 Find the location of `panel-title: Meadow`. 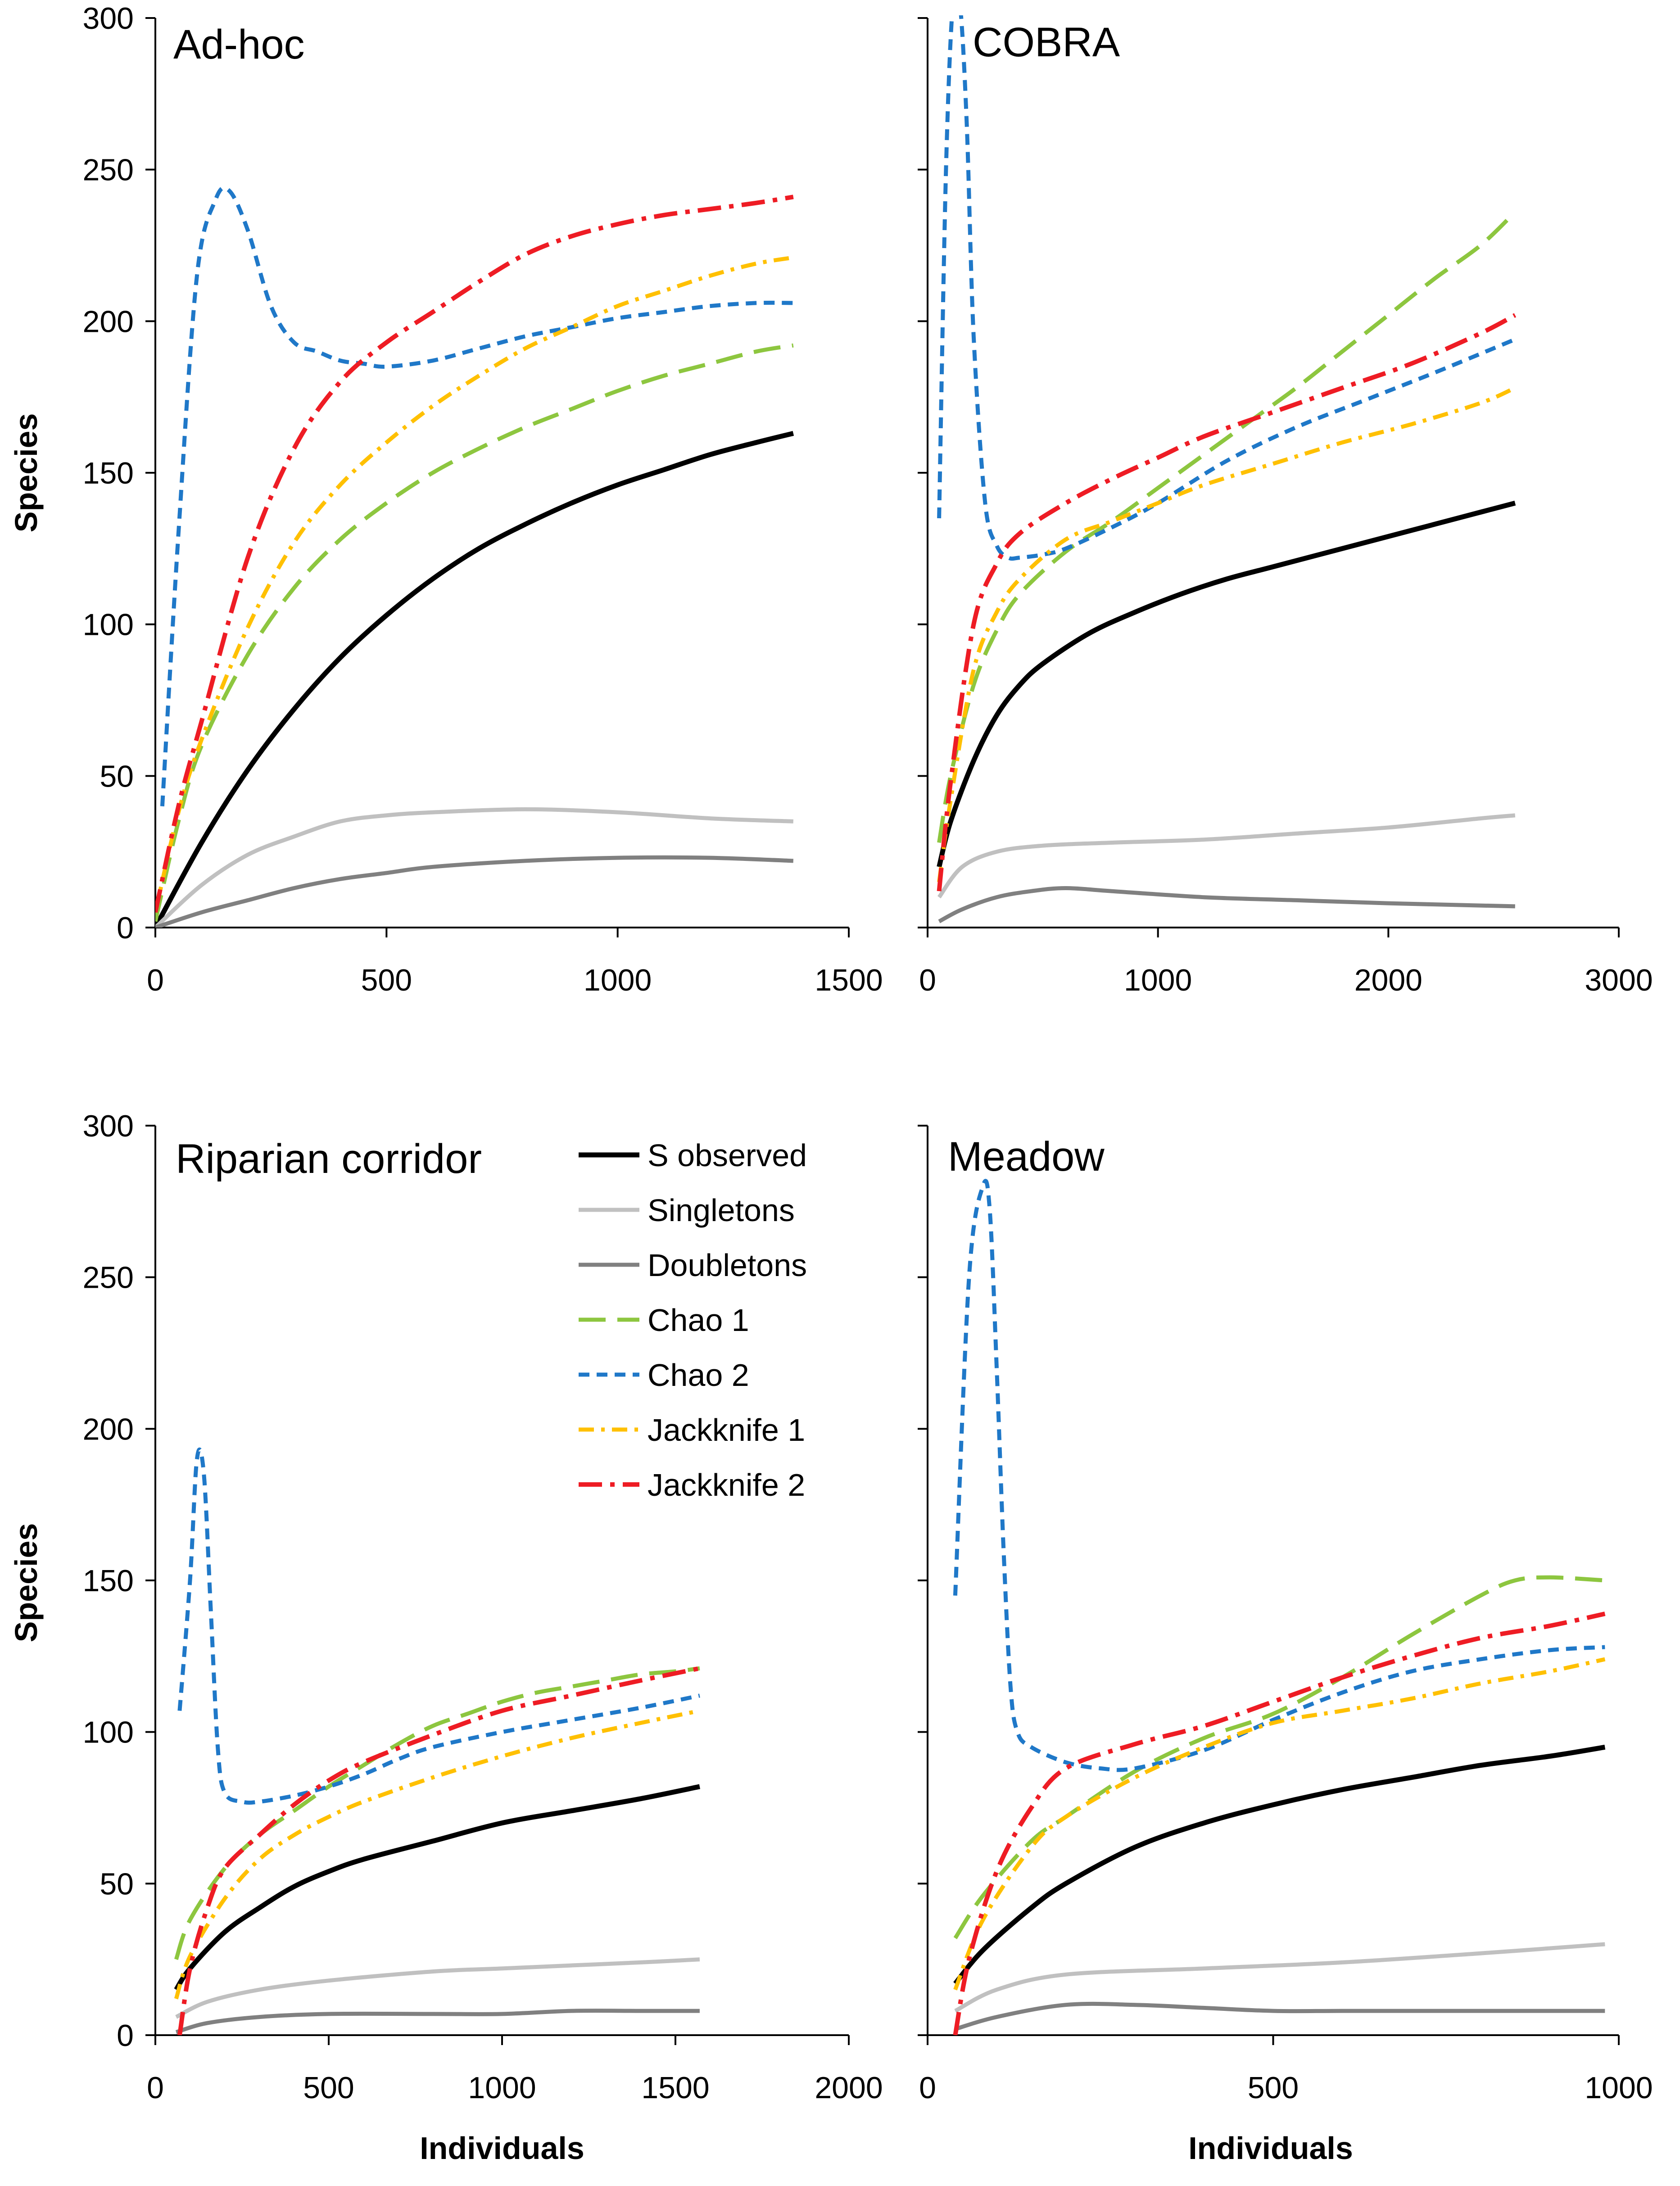

panel-title: Meadow is located at coordinates (1026, 1157).